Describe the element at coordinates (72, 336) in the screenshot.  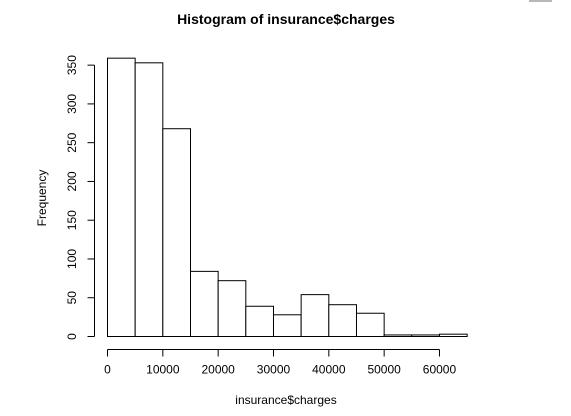
I see `y-tick-label: 0` at that location.